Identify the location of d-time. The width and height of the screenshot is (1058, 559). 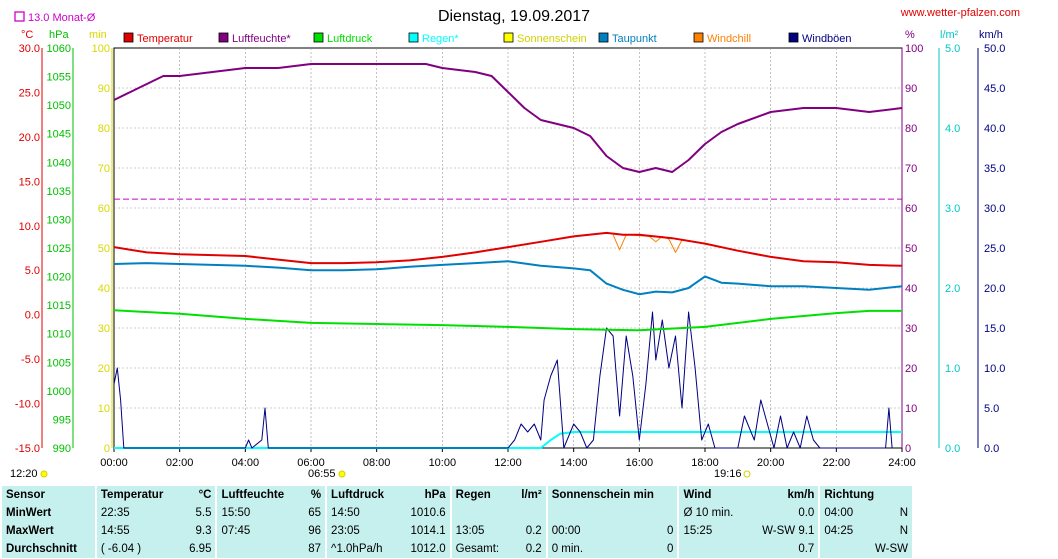
(842, 549).